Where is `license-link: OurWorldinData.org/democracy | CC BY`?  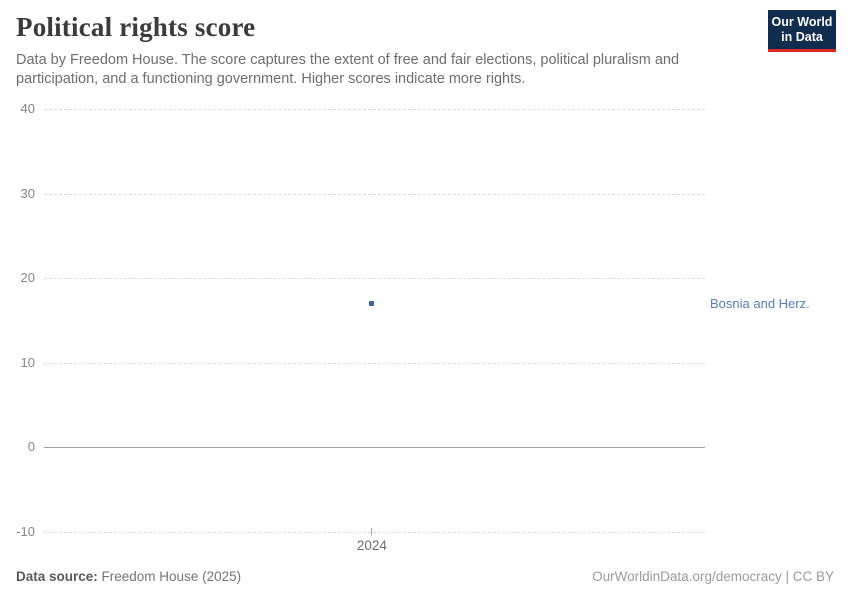 license-link: OurWorldinData.org/democracy | CC BY is located at coordinates (713, 576).